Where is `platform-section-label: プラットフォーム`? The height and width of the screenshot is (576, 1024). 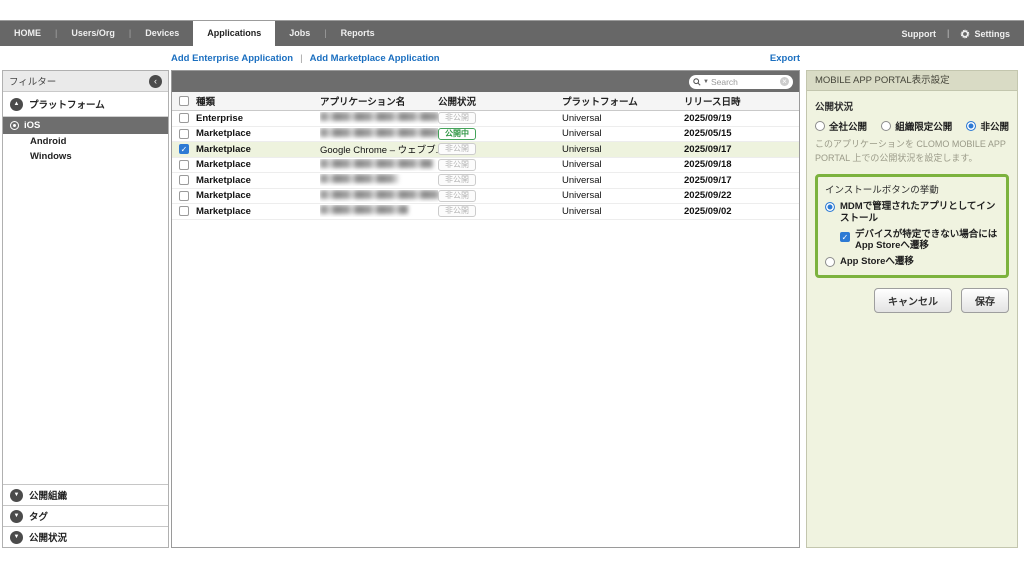
platform-section-label: プラットフォーム is located at coordinates (67, 105).